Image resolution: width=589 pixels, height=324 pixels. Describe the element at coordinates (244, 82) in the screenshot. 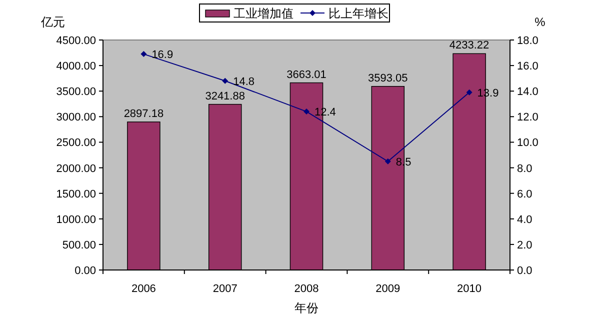

I see `data-label: 14.8` at that location.